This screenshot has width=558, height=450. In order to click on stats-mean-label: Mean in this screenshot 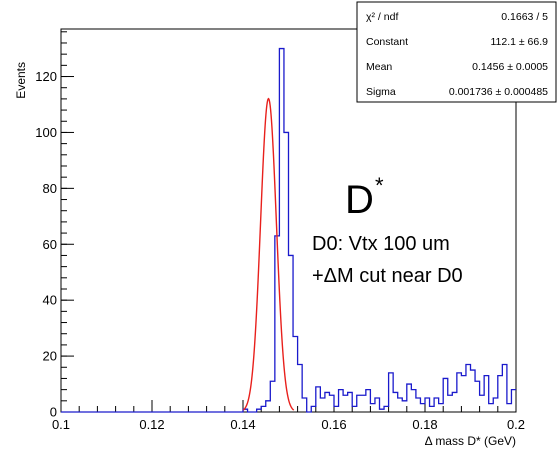, I will do `click(379, 67)`.